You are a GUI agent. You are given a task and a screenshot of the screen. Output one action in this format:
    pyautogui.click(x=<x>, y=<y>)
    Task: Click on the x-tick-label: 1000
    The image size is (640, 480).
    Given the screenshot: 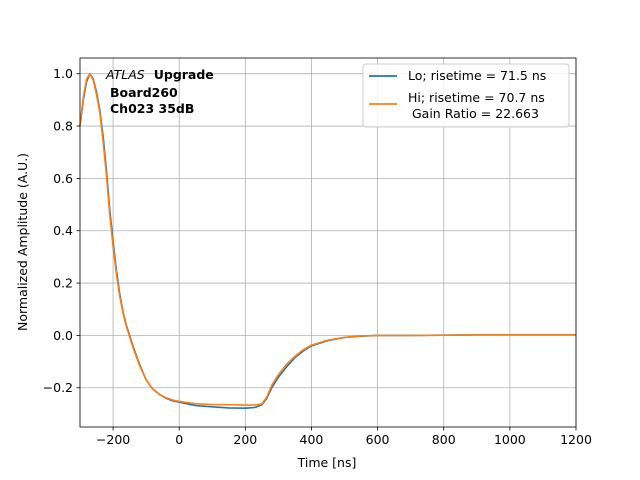 What is the action you would take?
    pyautogui.click(x=510, y=439)
    